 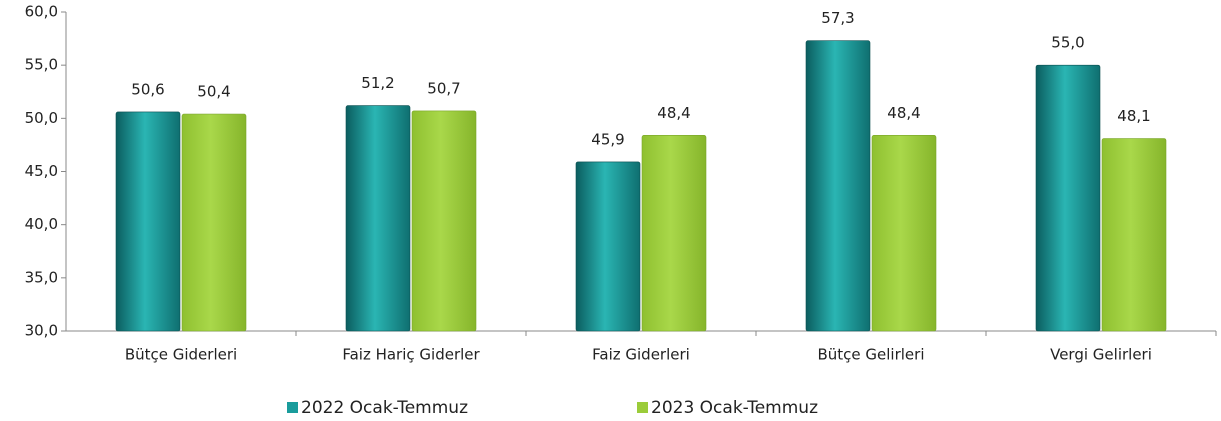 What do you see at coordinates (411, 355) in the screenshot?
I see `x-tick-label: Faiz Hariç Giderler` at bounding box center [411, 355].